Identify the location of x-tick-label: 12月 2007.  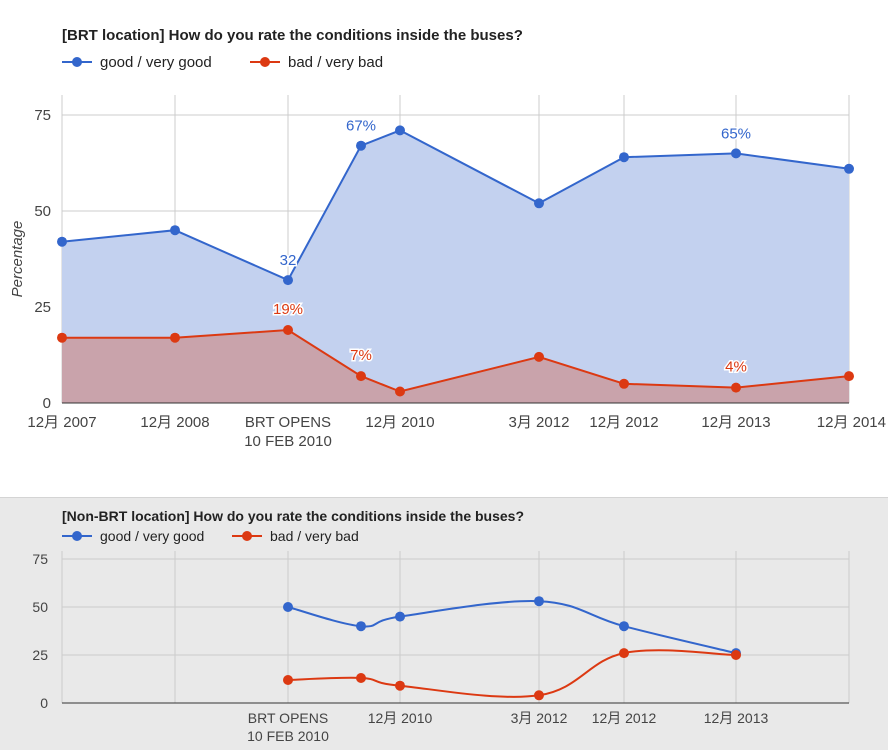
(61, 422).